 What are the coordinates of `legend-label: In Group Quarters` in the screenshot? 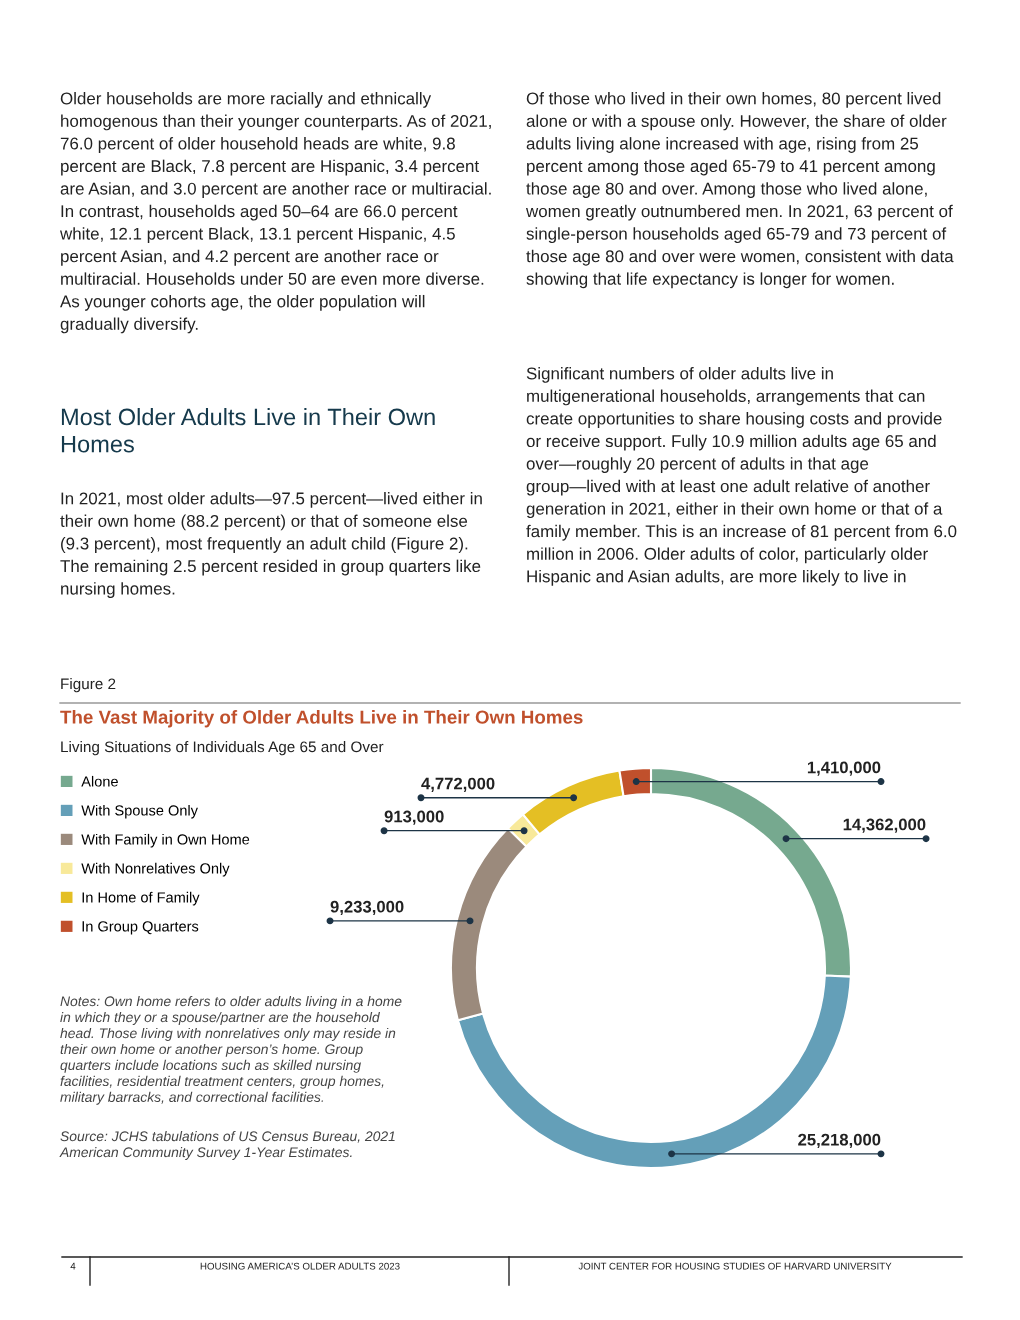 It's located at (140, 928).